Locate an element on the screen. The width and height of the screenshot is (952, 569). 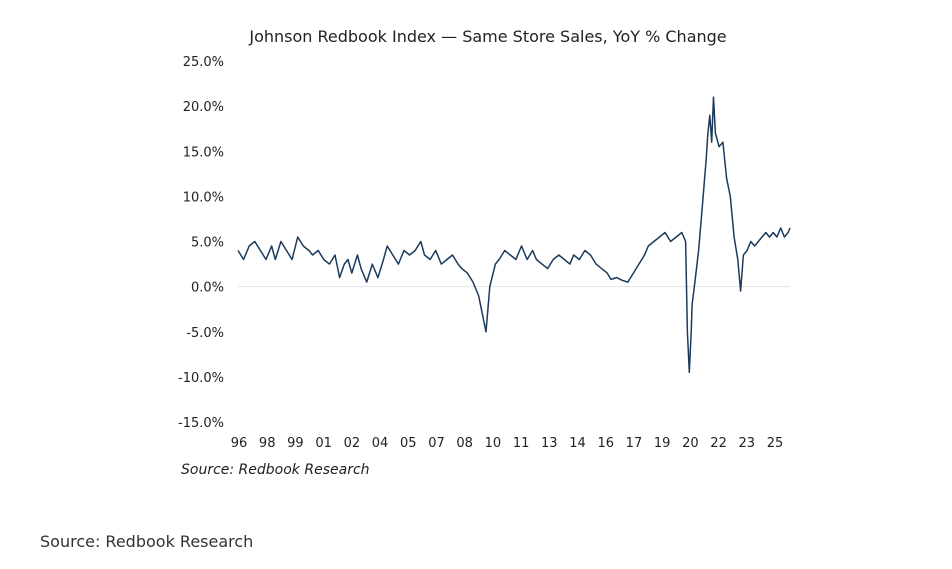
source-caption: Source: Redbook Research is located at coordinates (147, 541).